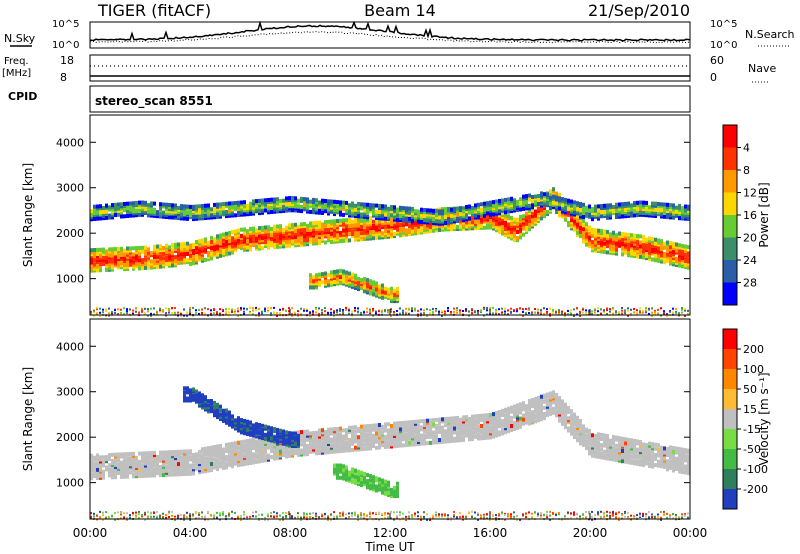 This screenshot has width=800, height=554. Describe the element at coordinates (70, 233) in the screenshot. I see `y-tick-label: 2000` at that location.